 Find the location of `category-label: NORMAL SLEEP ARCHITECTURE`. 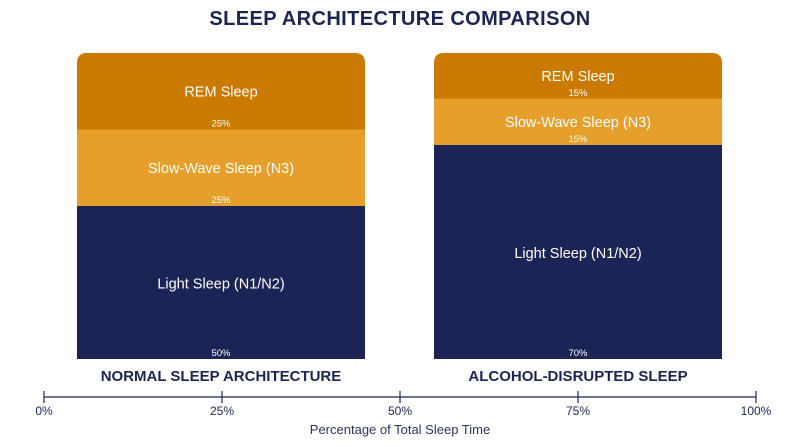

category-label: NORMAL SLEEP ARCHITECTURE is located at coordinates (221, 376).